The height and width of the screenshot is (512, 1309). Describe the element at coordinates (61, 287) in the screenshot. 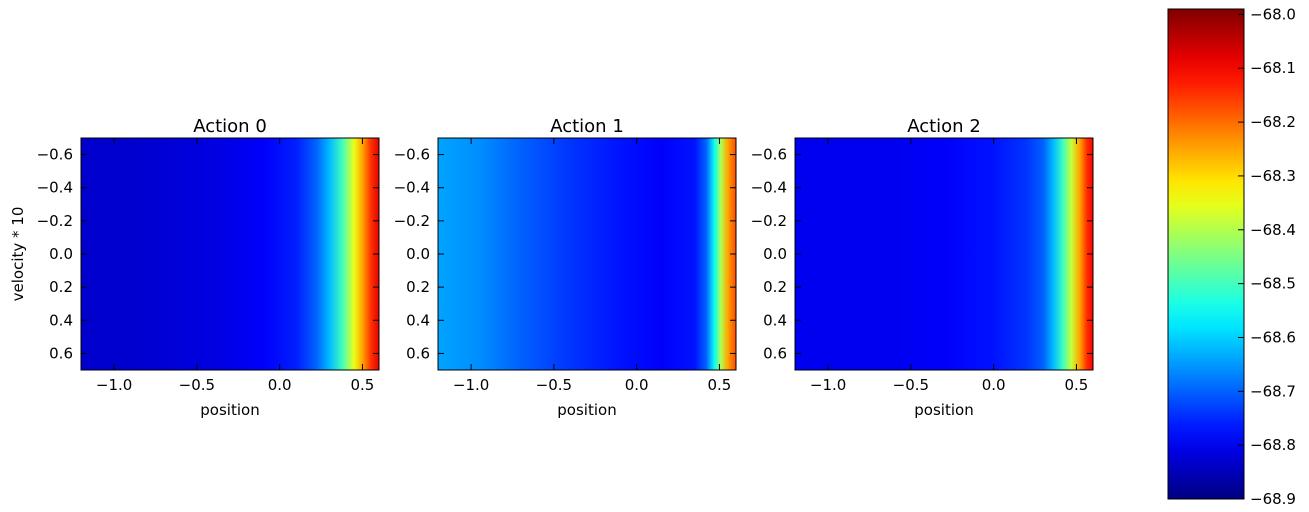

I see `y-tick-label-0-4: 0.2` at that location.